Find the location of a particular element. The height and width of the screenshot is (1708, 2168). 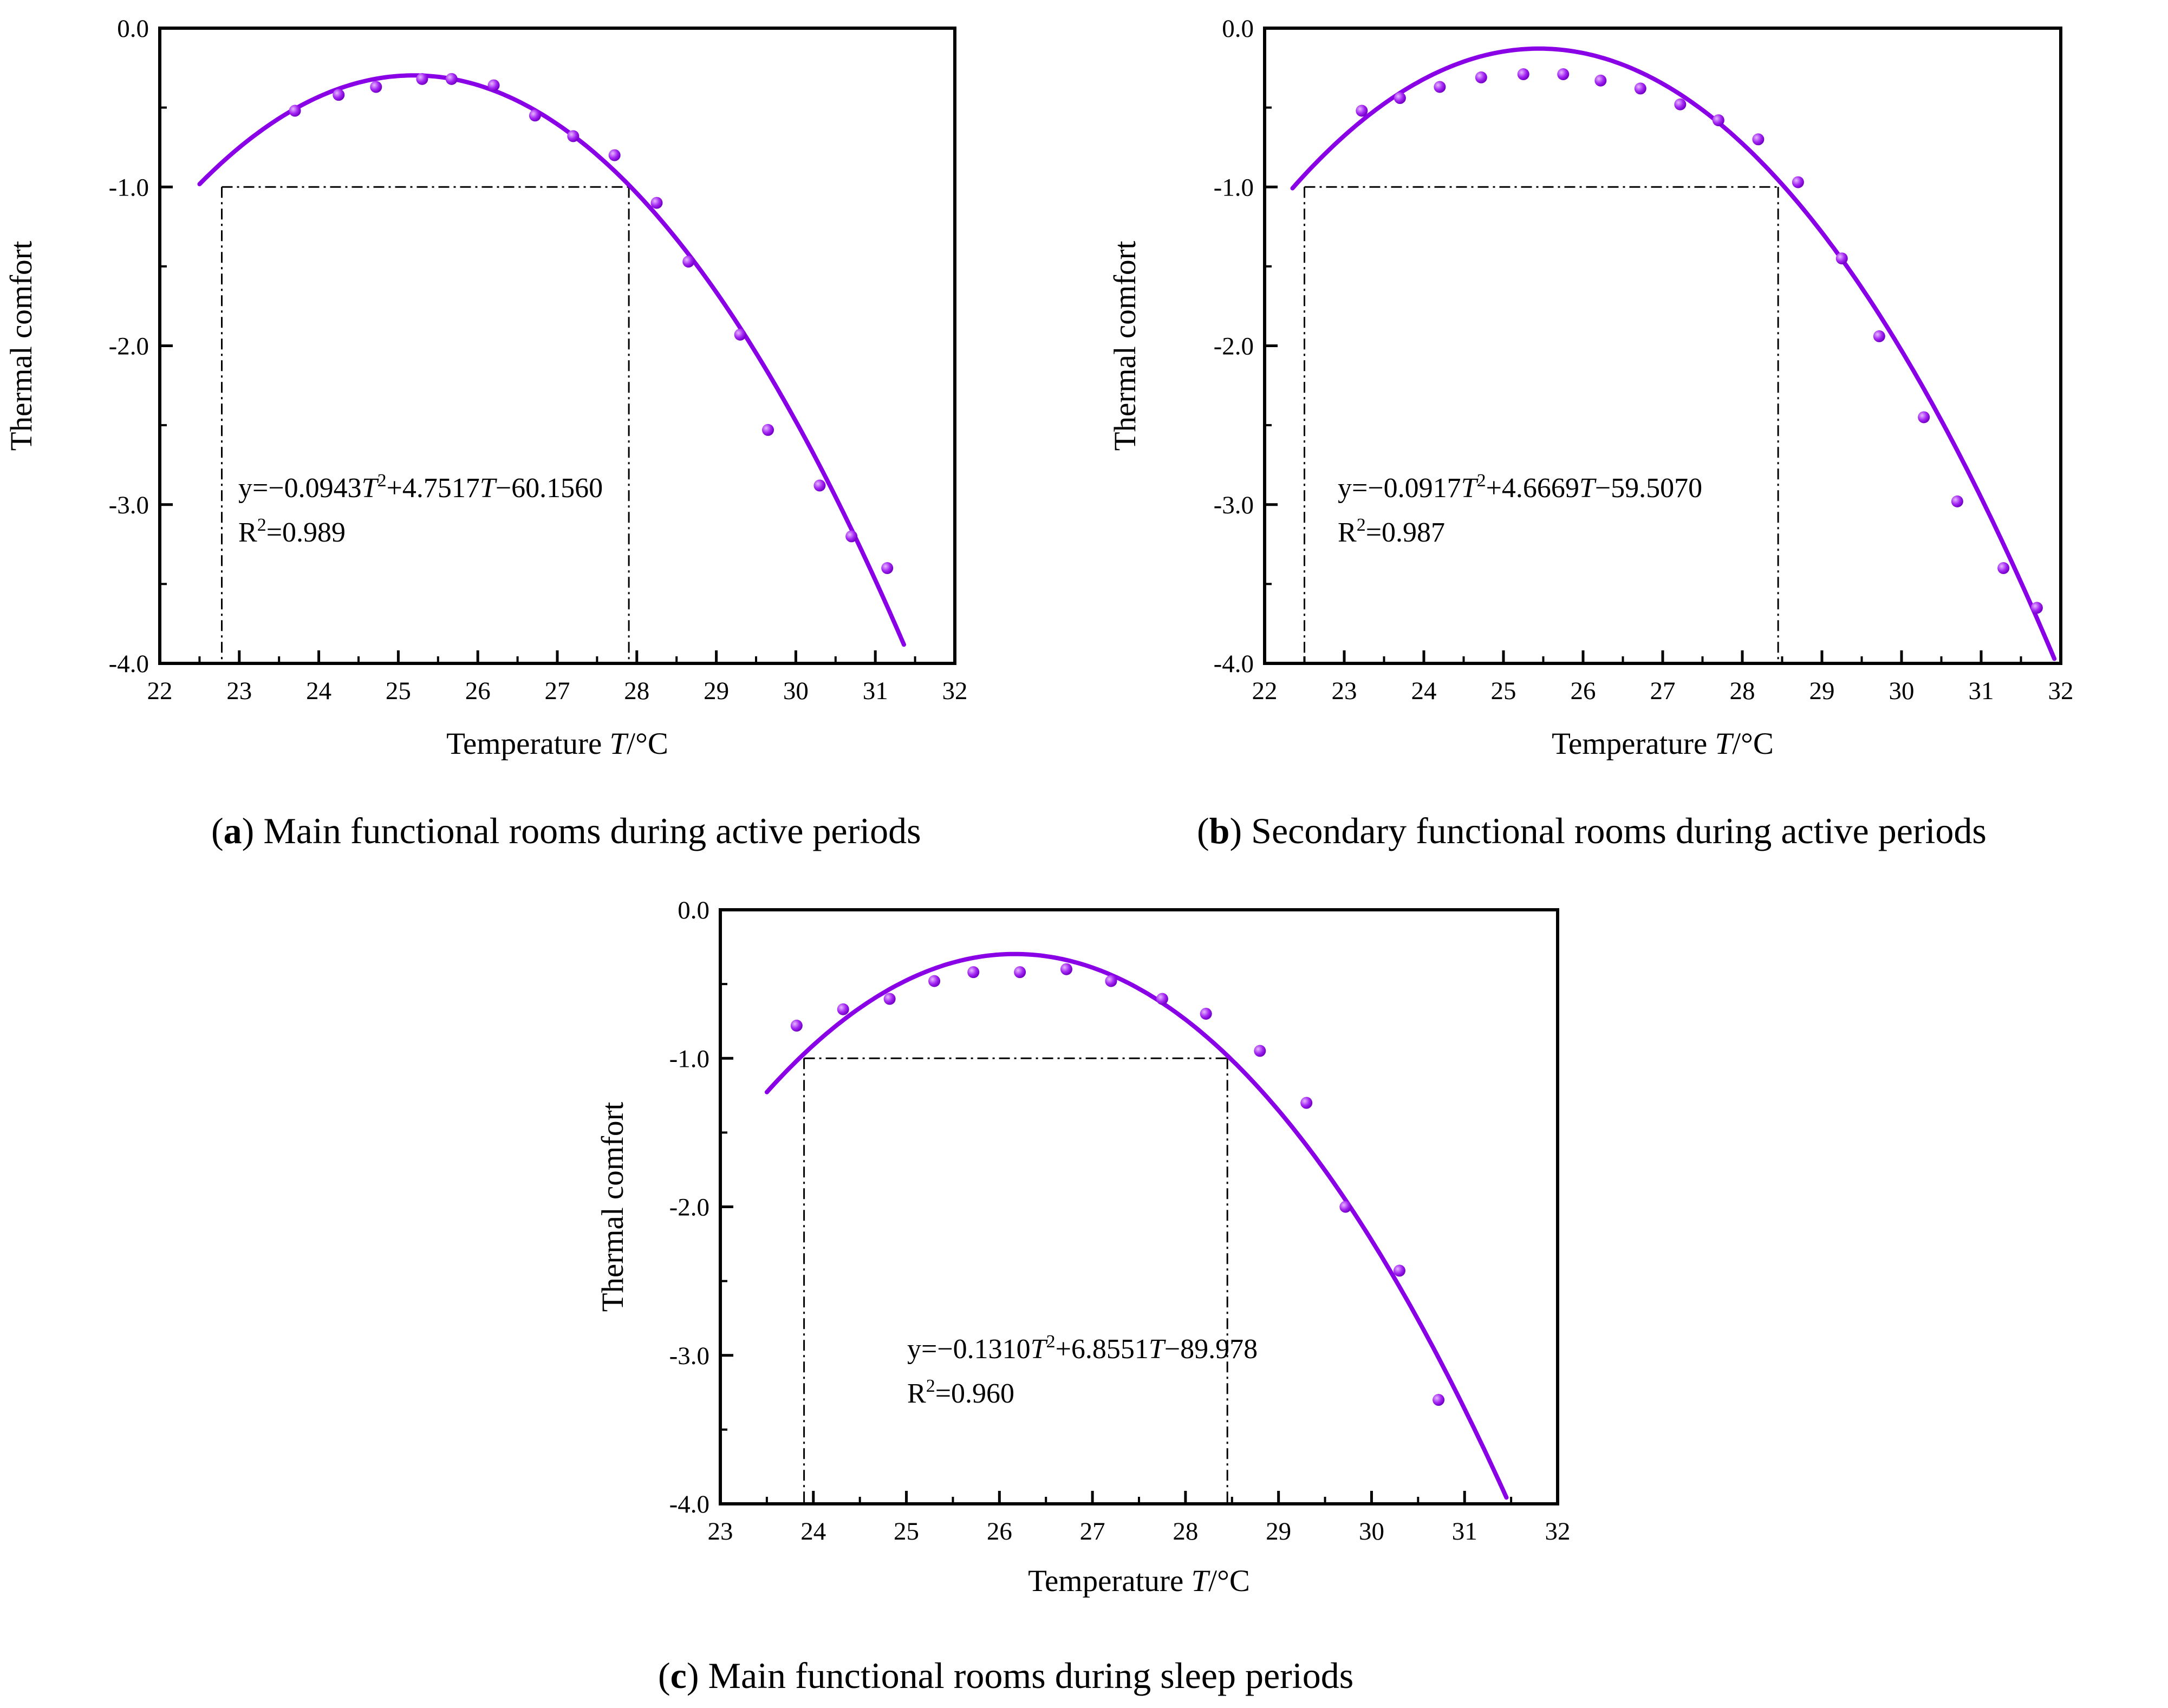

x-tick-label-a: 27 is located at coordinates (557, 691).